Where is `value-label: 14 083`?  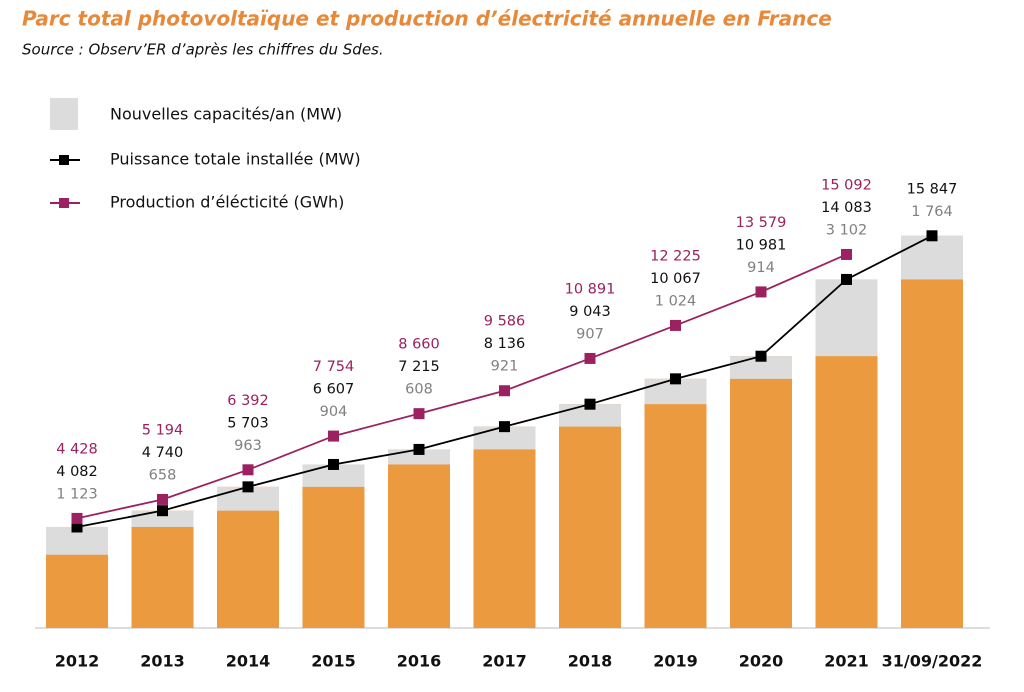 value-label: 14 083 is located at coordinates (846, 208).